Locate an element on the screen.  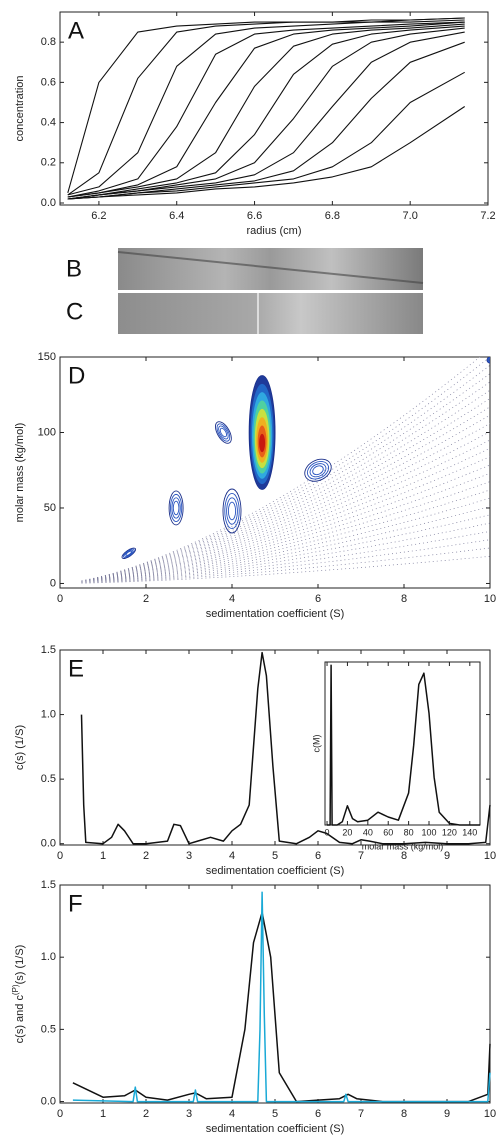
x-tick-label: 100 is located at coordinates (428, 832).